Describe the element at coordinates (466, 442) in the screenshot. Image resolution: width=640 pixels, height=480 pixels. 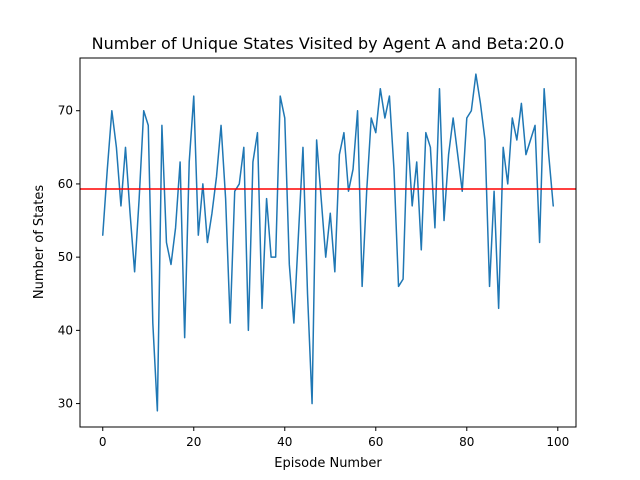
I see `x-tick-label: 80` at that location.